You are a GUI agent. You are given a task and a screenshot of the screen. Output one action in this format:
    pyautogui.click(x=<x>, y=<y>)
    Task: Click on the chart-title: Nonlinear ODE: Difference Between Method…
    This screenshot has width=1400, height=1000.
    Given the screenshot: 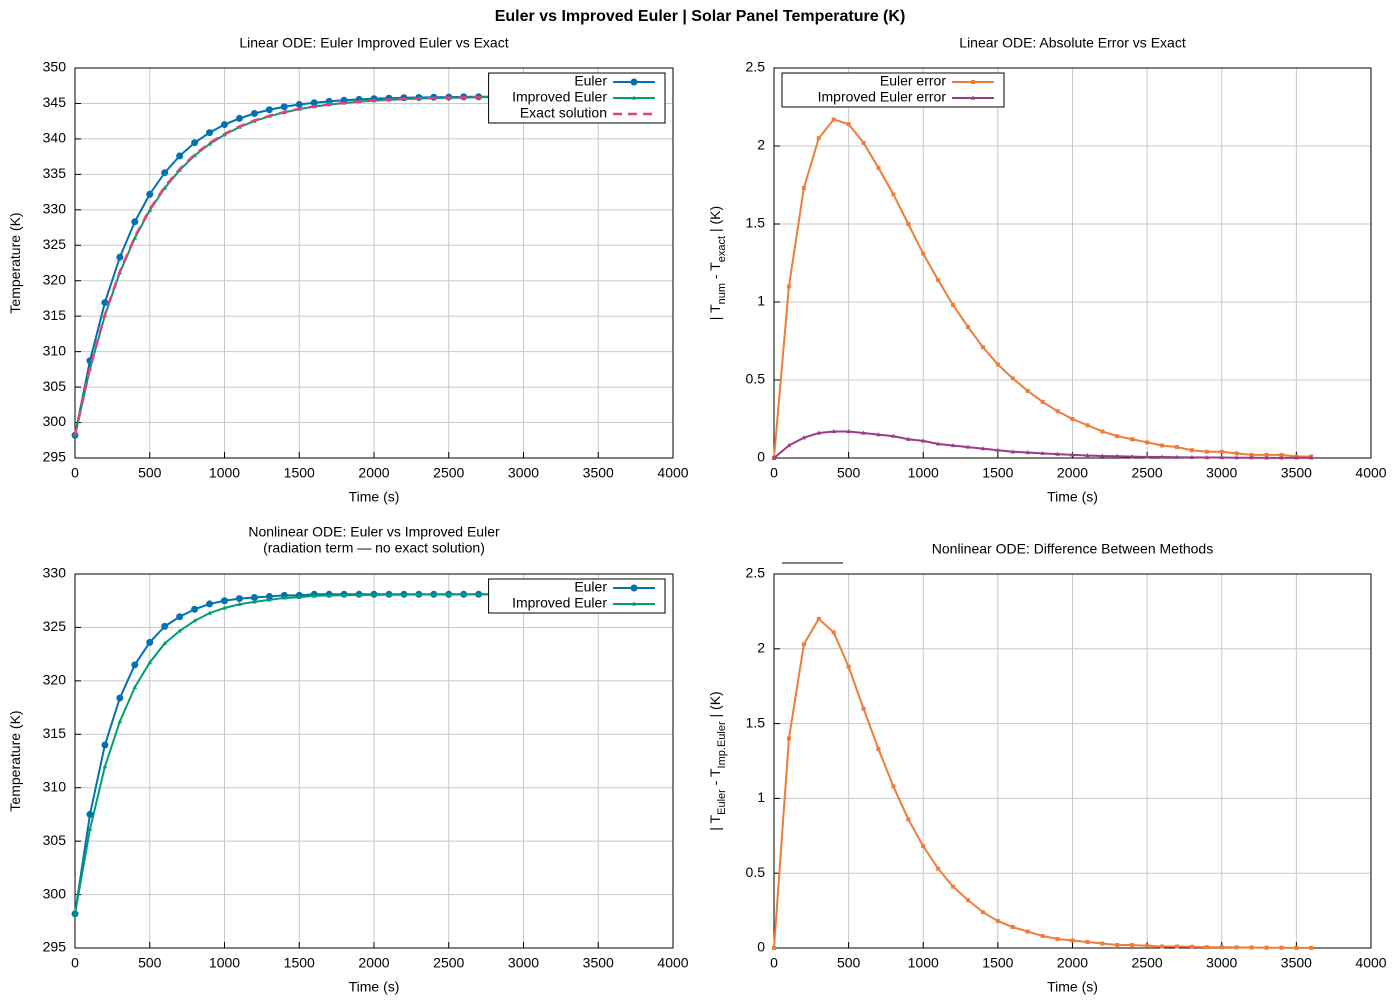 What is the action you would take?
    pyautogui.click(x=1072, y=549)
    